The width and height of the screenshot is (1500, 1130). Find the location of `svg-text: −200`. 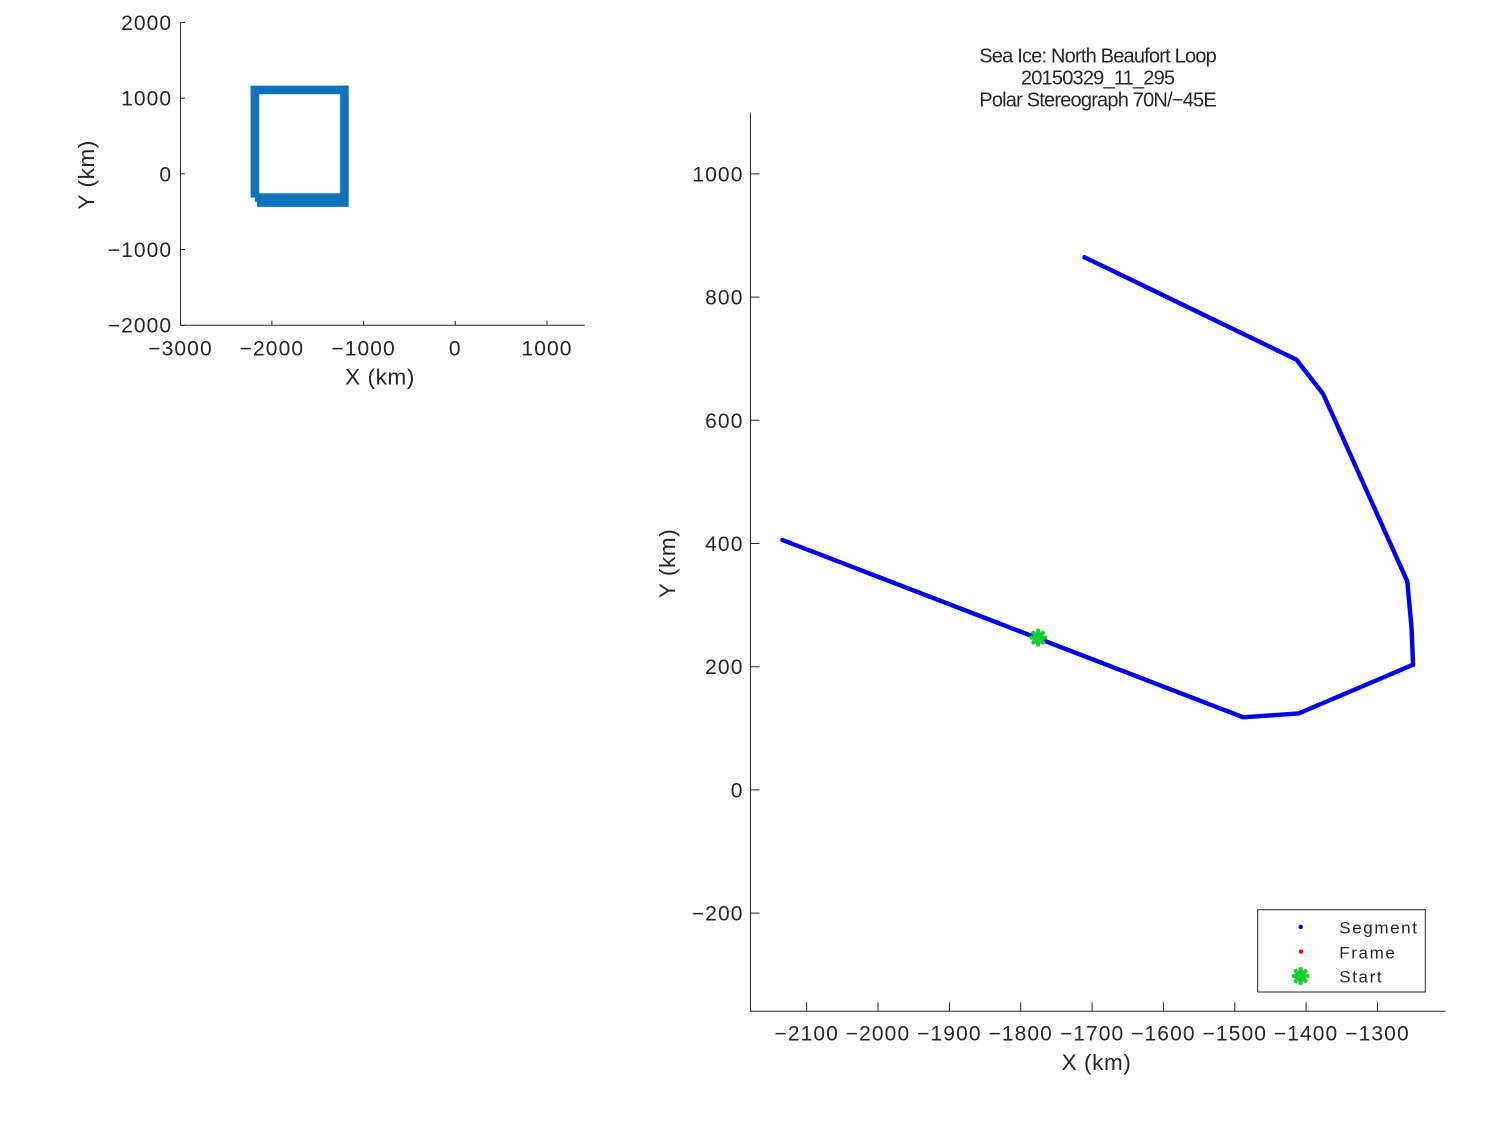

svg-text: −200 is located at coordinates (718, 914).